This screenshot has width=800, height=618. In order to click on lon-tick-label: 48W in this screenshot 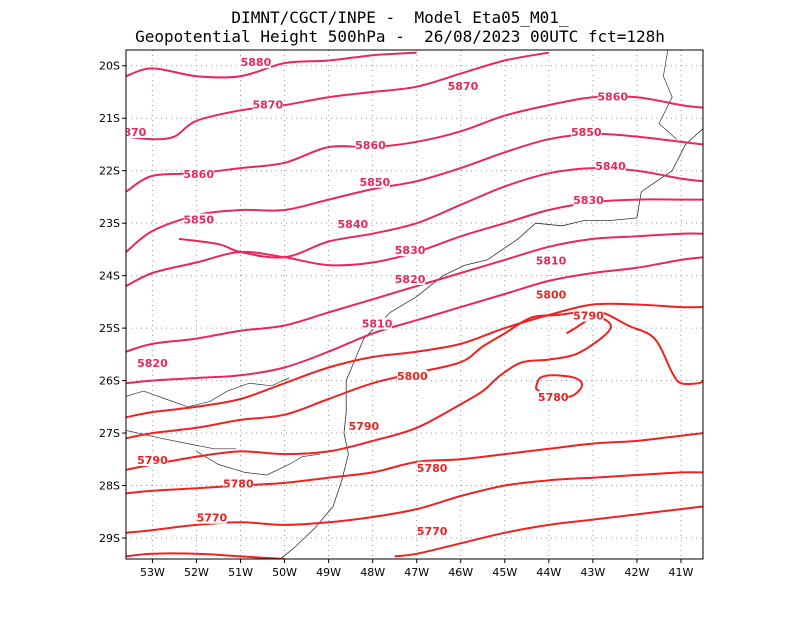, I will do `click(372, 572)`.